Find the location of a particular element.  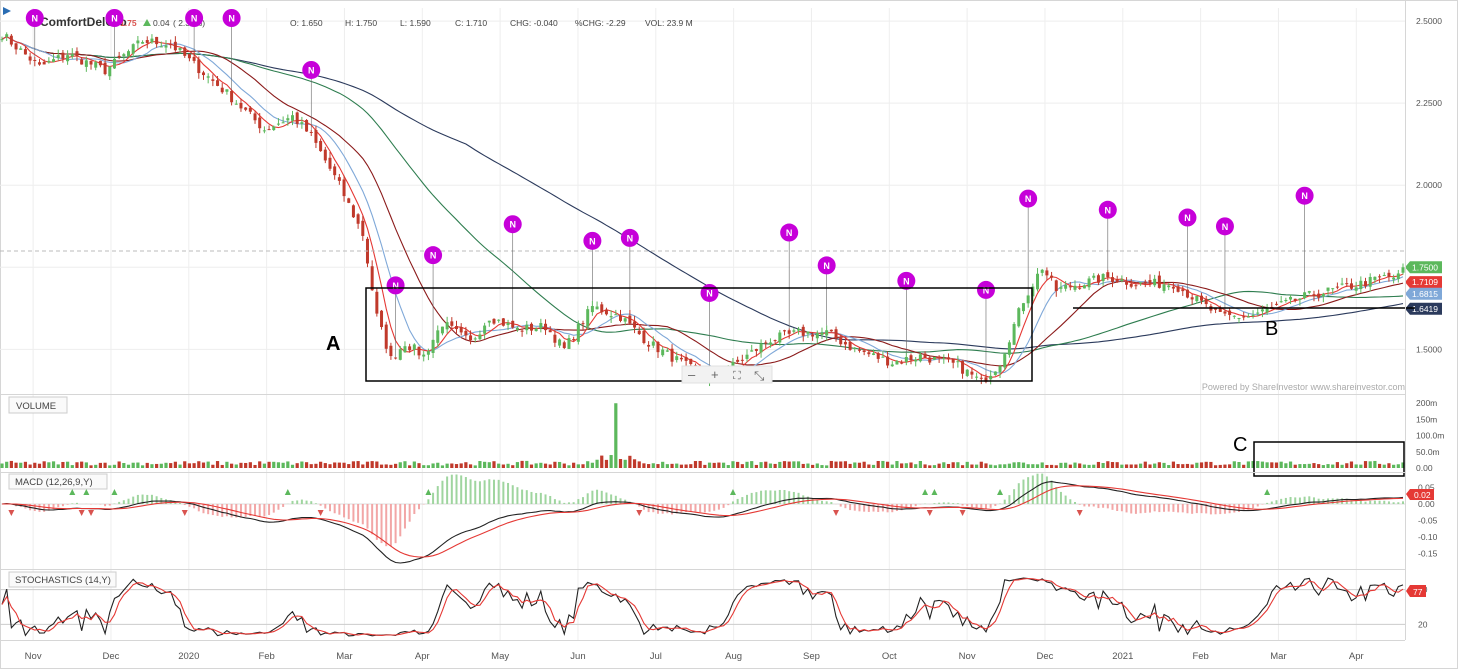

zoom-out-icon: – is located at coordinates (692, 374).